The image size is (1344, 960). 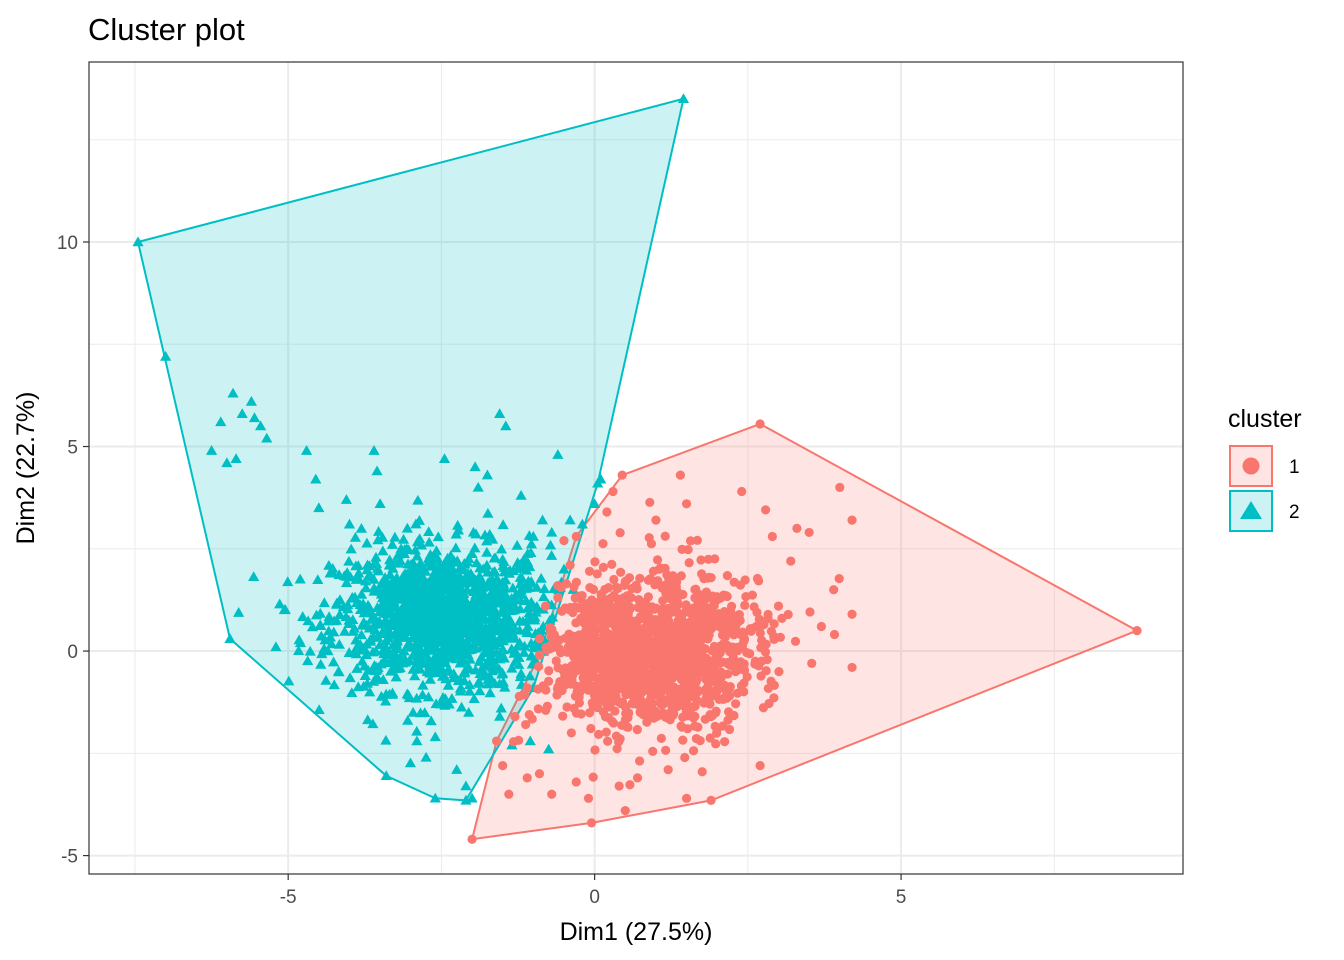 I want to click on y-tick-label: -5, so click(x=69, y=857).